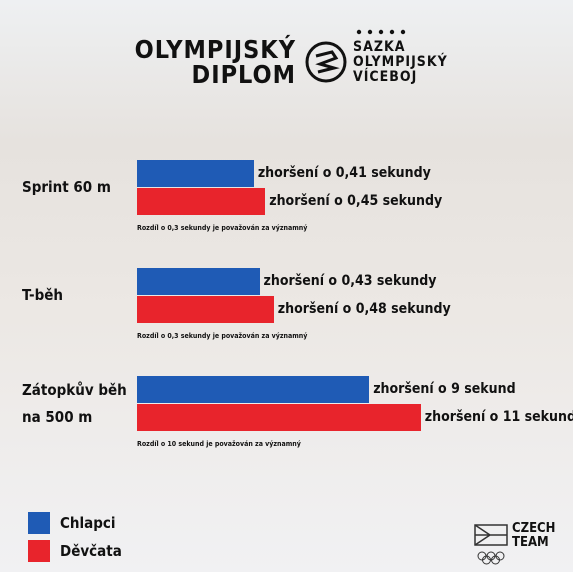 The image size is (573, 572). What do you see at coordinates (534, 528) in the screenshot?
I see `logo-text: CZECH` at bounding box center [534, 528].